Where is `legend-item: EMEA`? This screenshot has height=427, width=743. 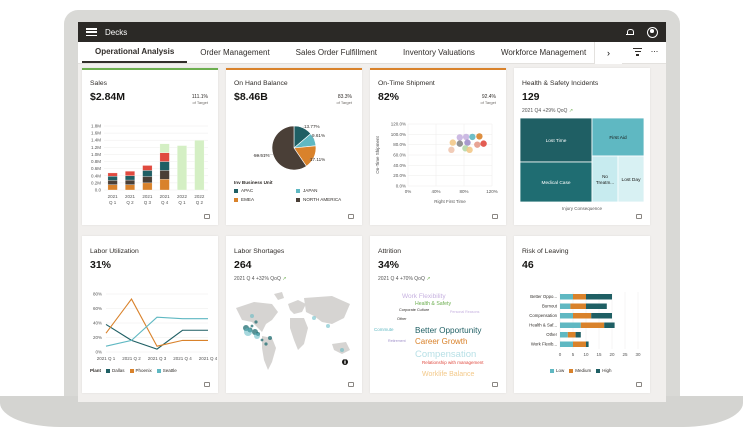 legend-item: EMEA is located at coordinates (244, 199).